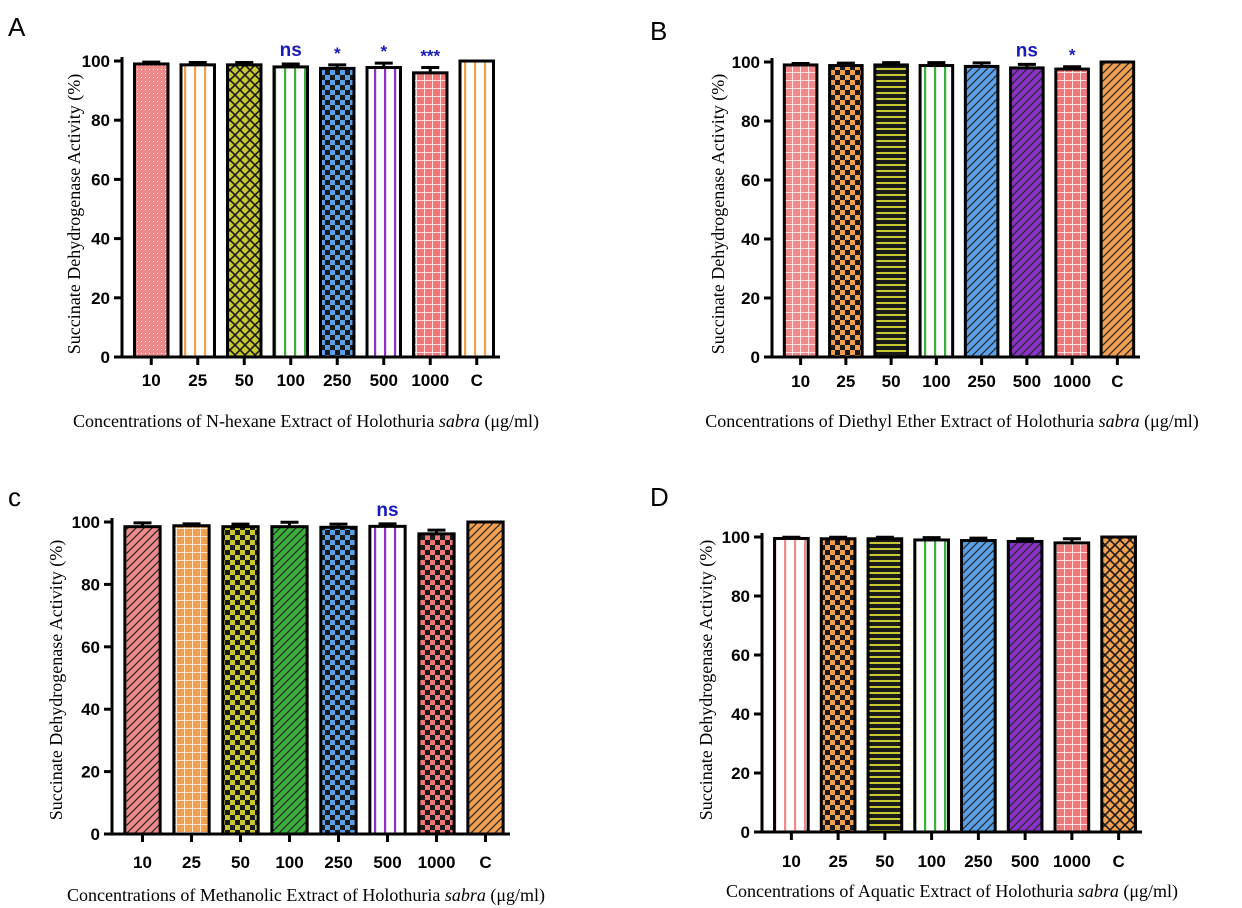 This screenshot has width=1242, height=908. What do you see at coordinates (17, 27) in the screenshot?
I see `panel-a-letter: A` at bounding box center [17, 27].